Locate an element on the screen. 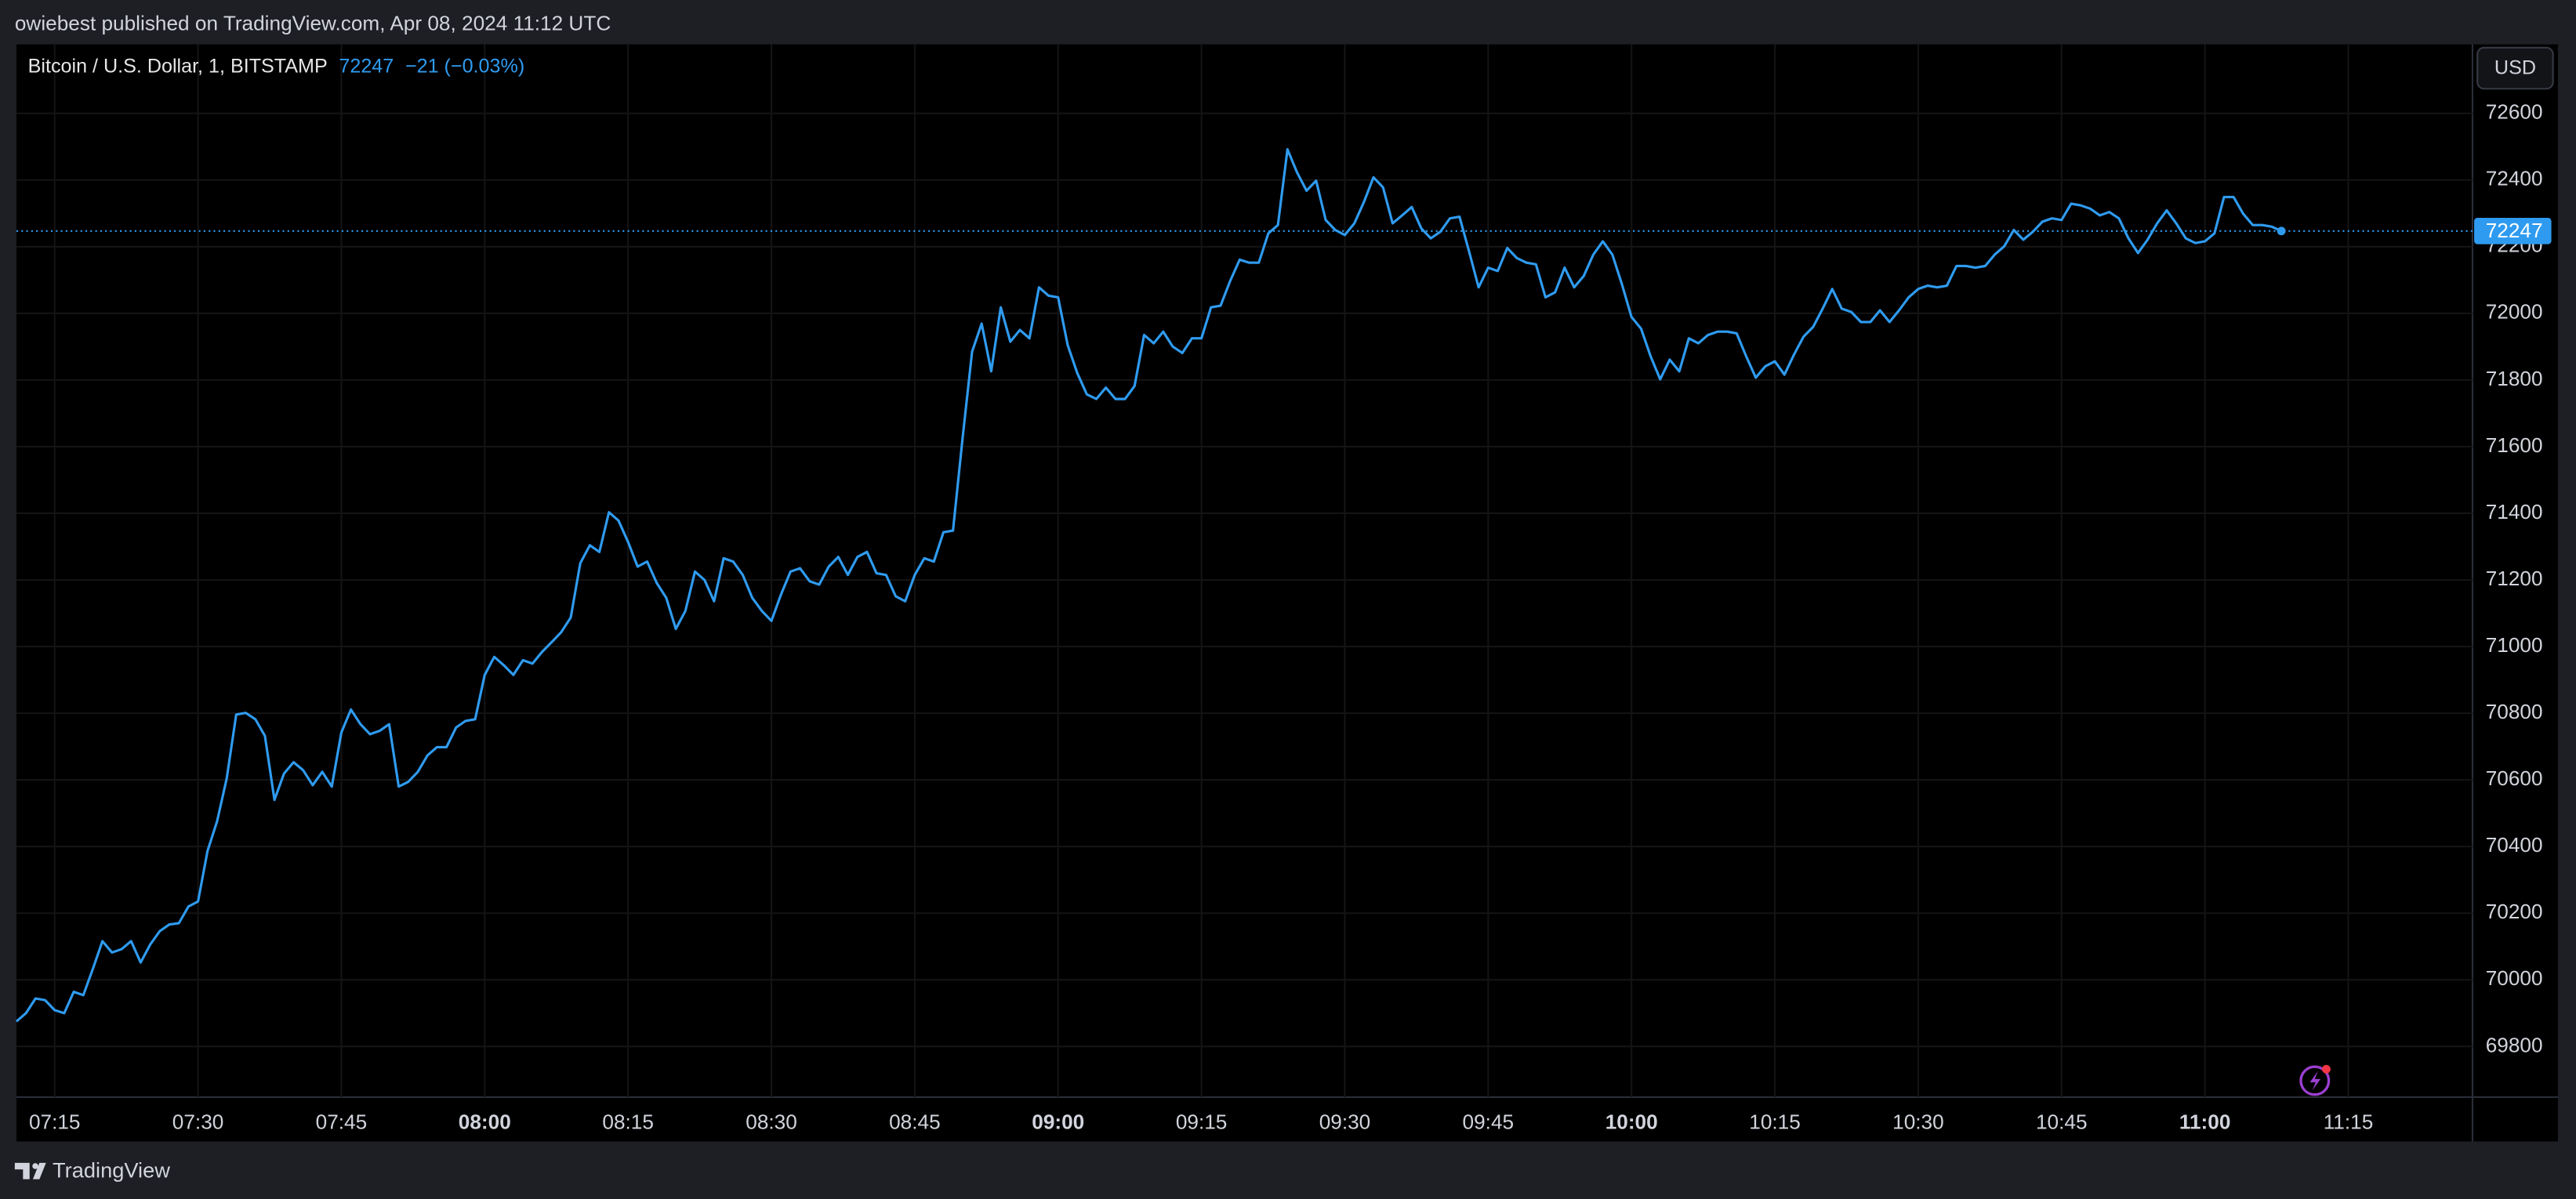 The width and height of the screenshot is (2576, 1199). x-tick-label: 07:30 is located at coordinates (198, 1121).